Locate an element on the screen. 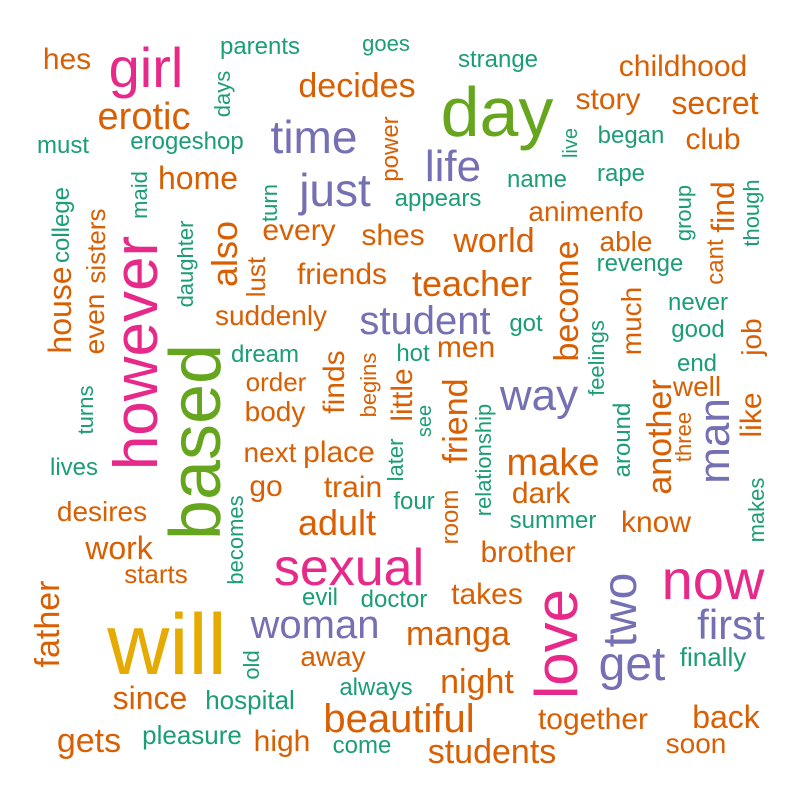 The height and width of the screenshot is (800, 800). word-also: also is located at coordinates (224, 254).